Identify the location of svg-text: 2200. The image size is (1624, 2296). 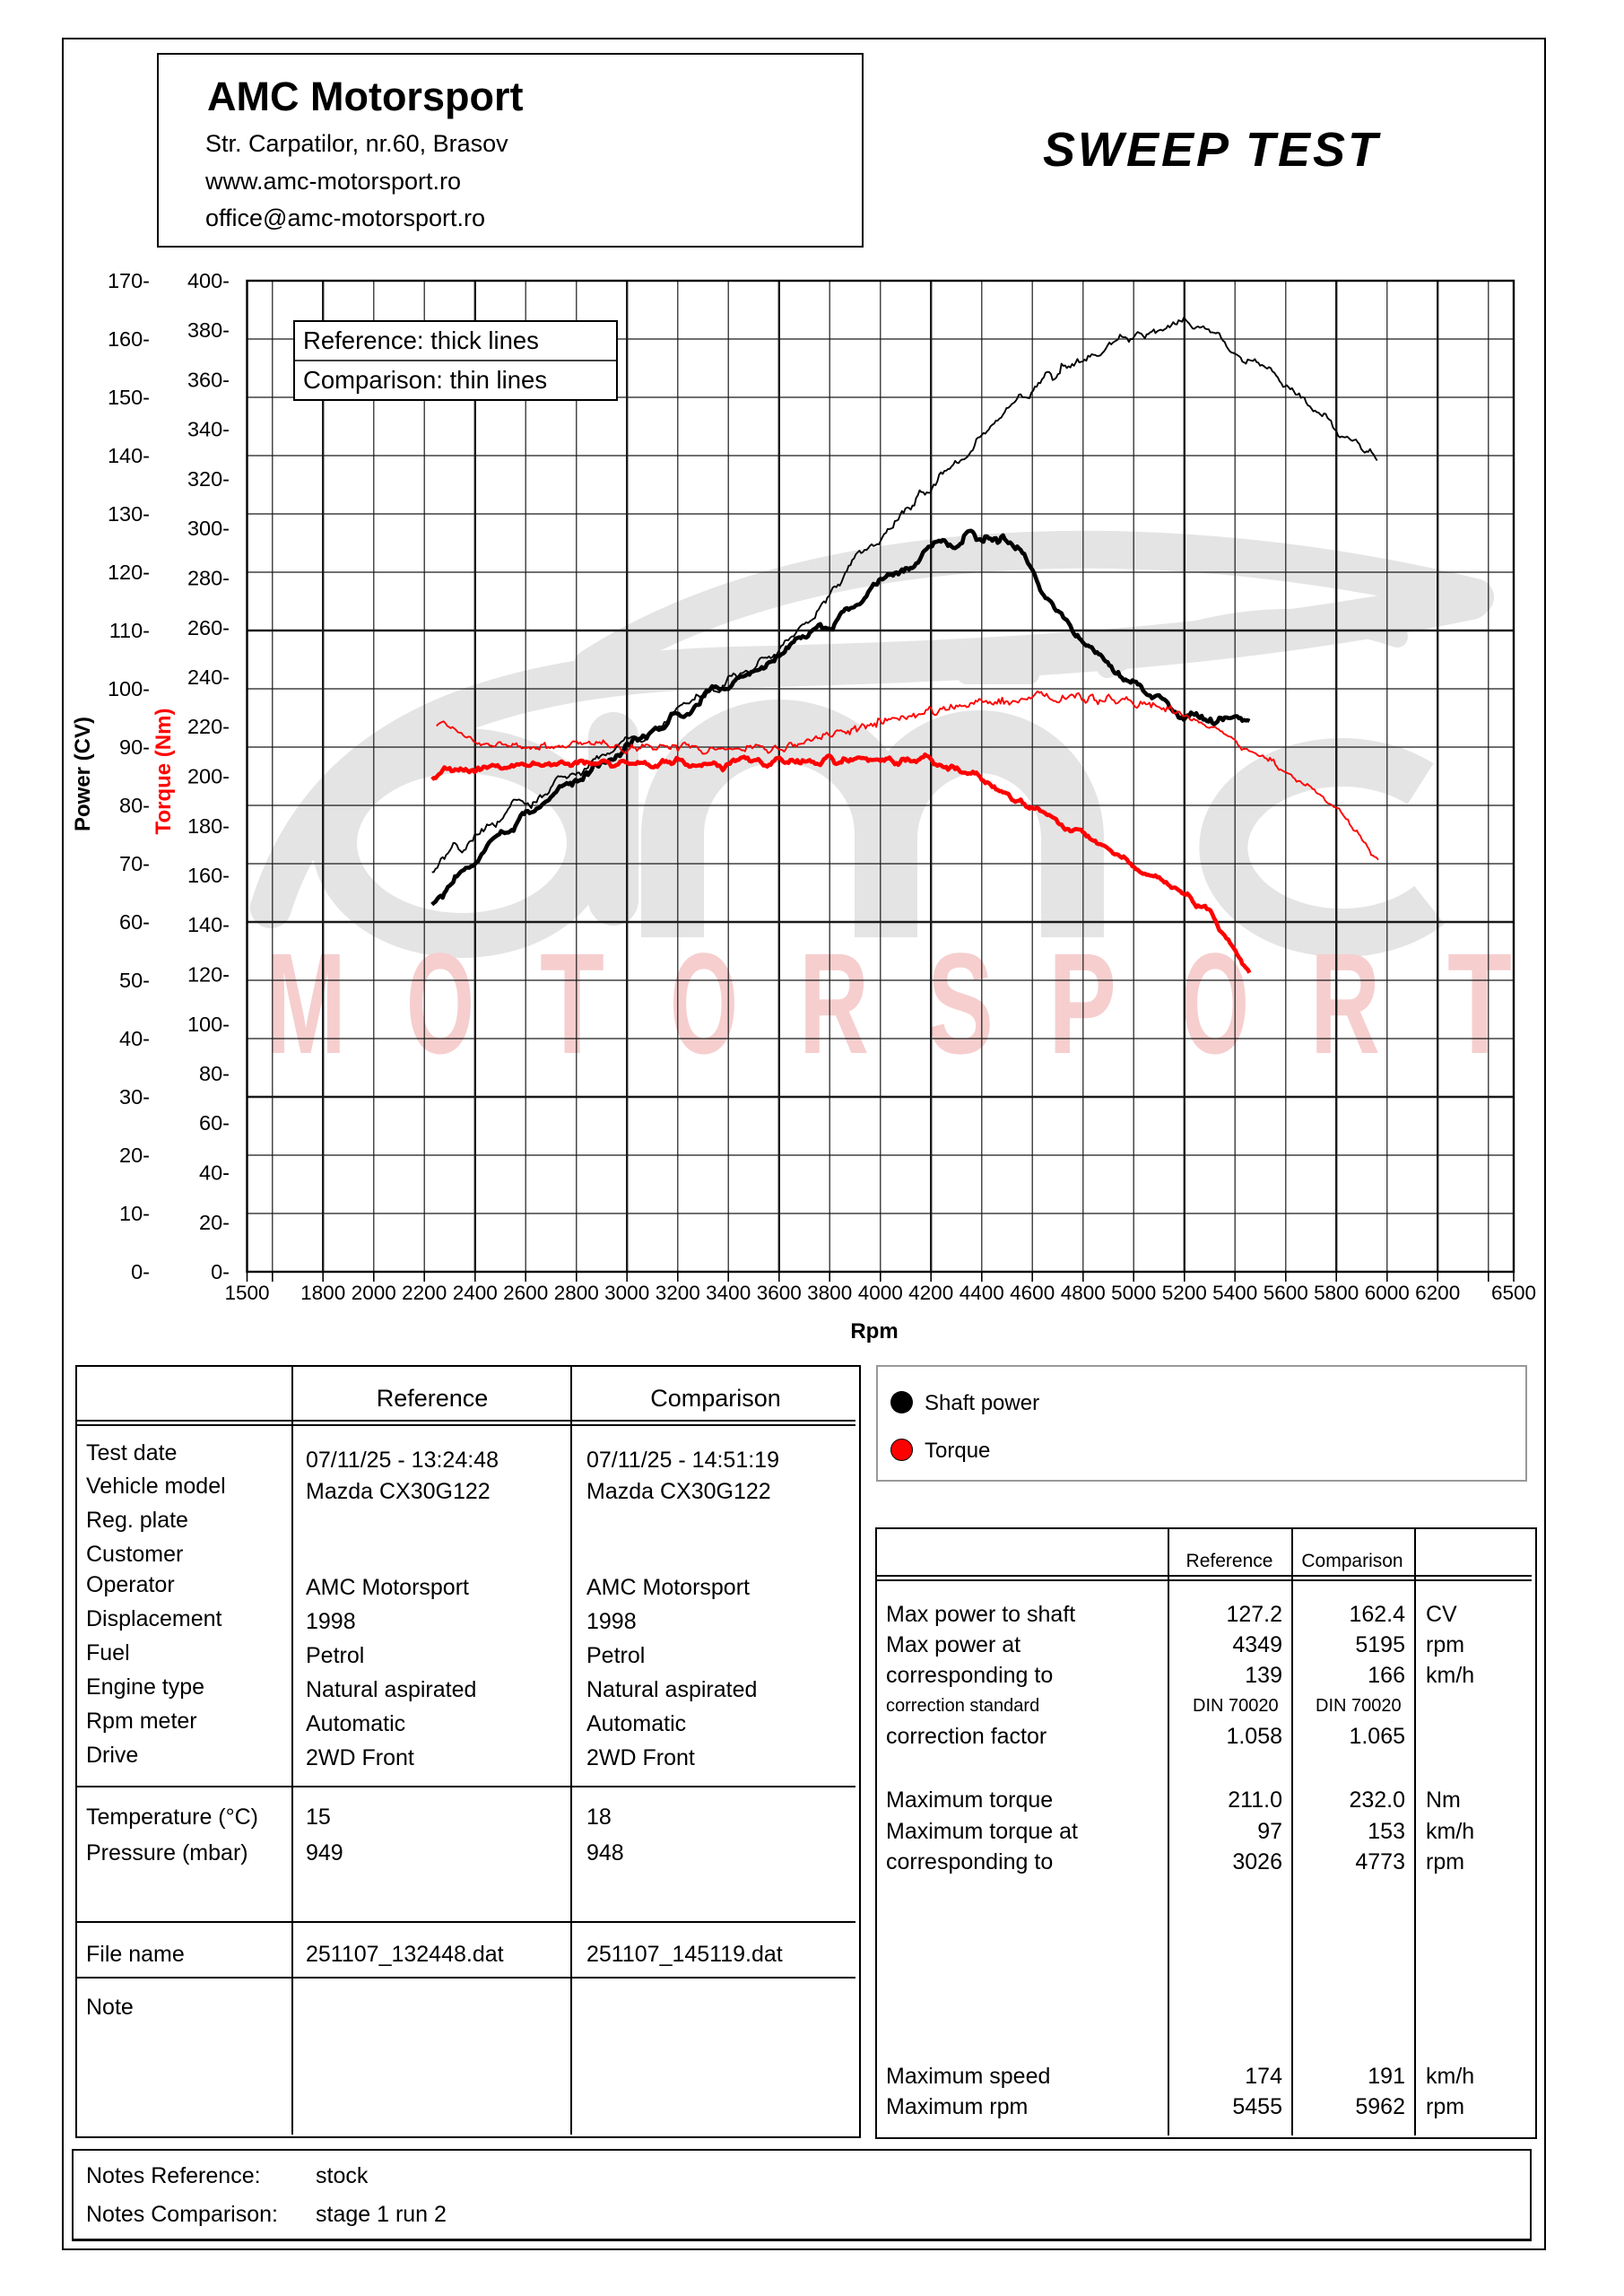
(424, 1293).